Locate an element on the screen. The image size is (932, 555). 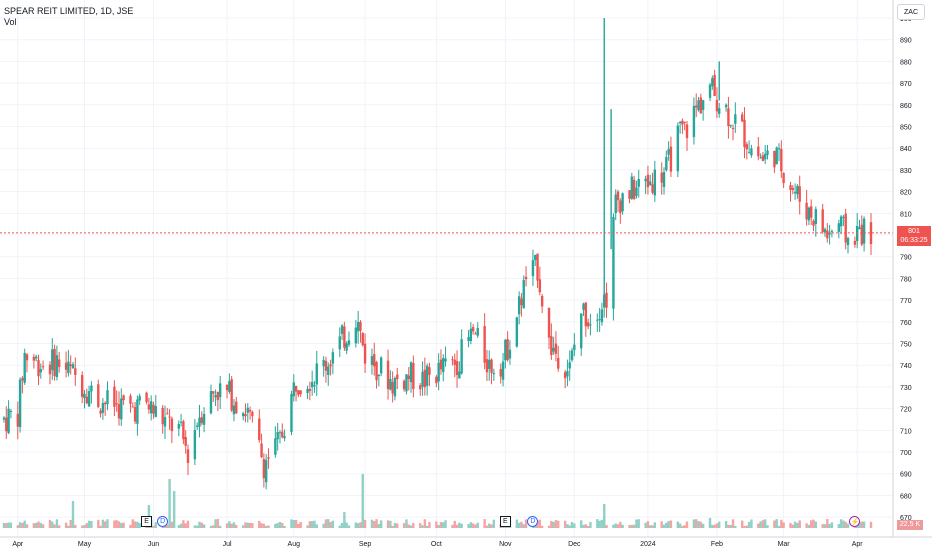
x-tick-label: Feb is located at coordinates (717, 544).